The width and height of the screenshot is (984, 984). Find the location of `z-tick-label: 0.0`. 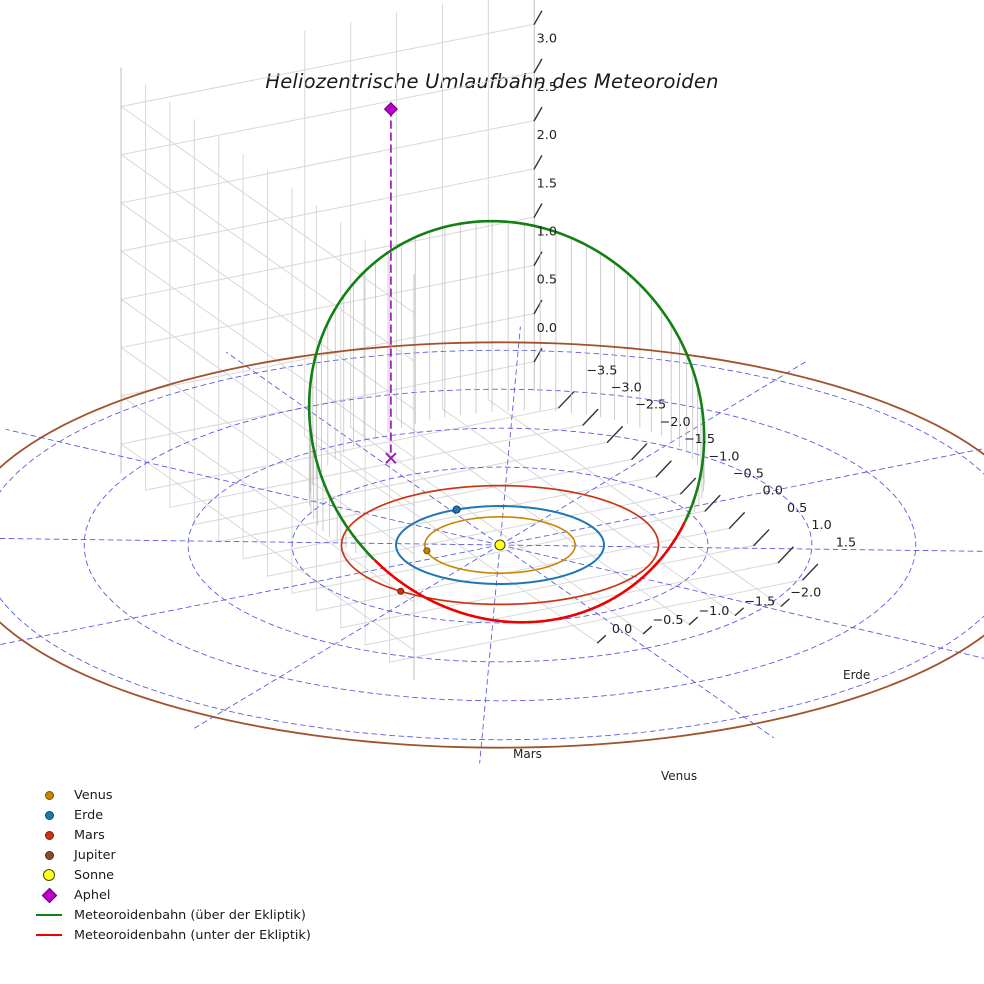

z-tick-label: 0.0 is located at coordinates (547, 328).